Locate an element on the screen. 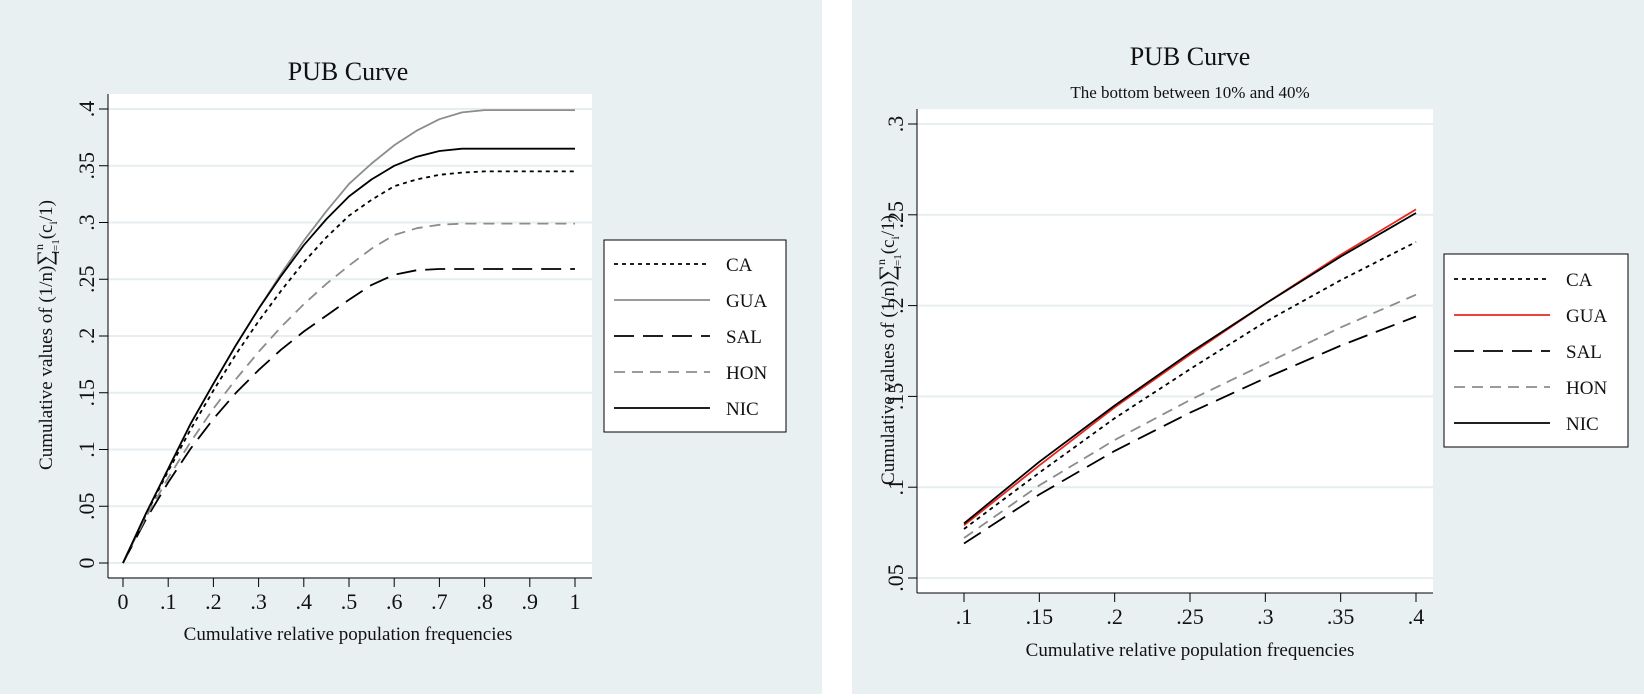 The height and width of the screenshot is (699, 1644). series-line-ca is located at coordinates (1190, 385).